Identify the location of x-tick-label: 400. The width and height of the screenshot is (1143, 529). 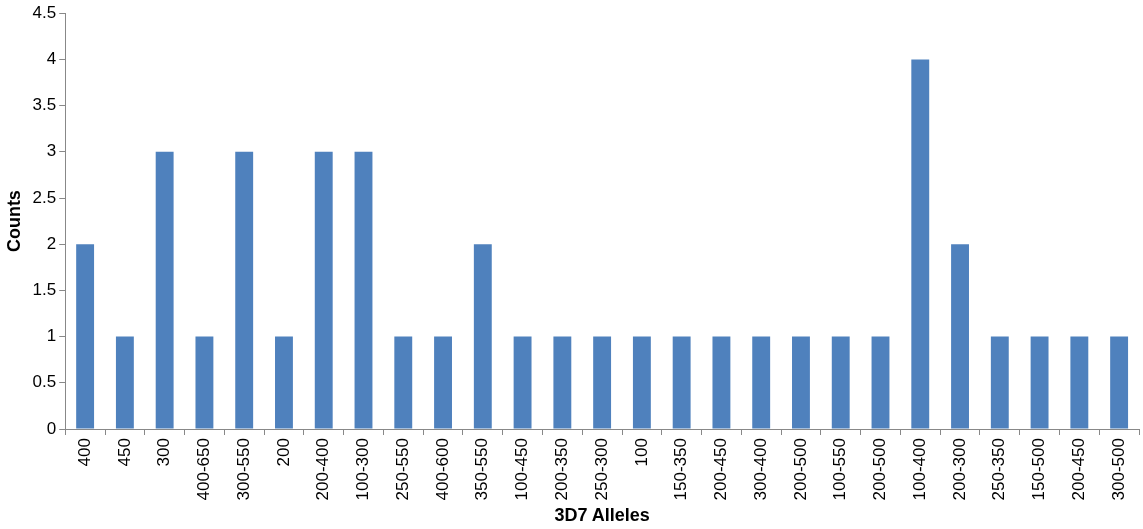
(84, 452).